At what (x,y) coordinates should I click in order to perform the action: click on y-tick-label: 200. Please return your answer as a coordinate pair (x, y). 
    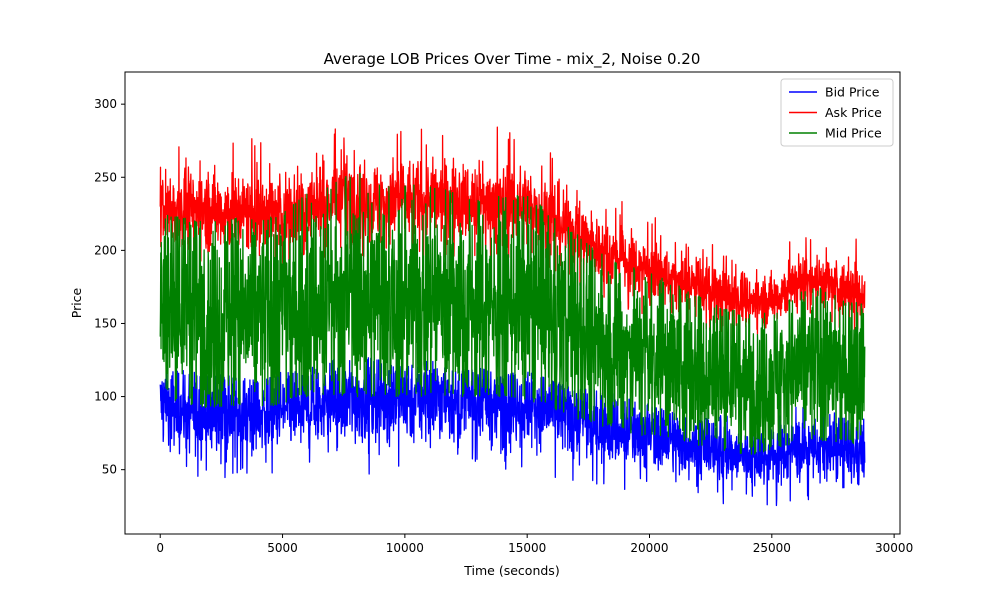
    Looking at the image, I should click on (105, 250).